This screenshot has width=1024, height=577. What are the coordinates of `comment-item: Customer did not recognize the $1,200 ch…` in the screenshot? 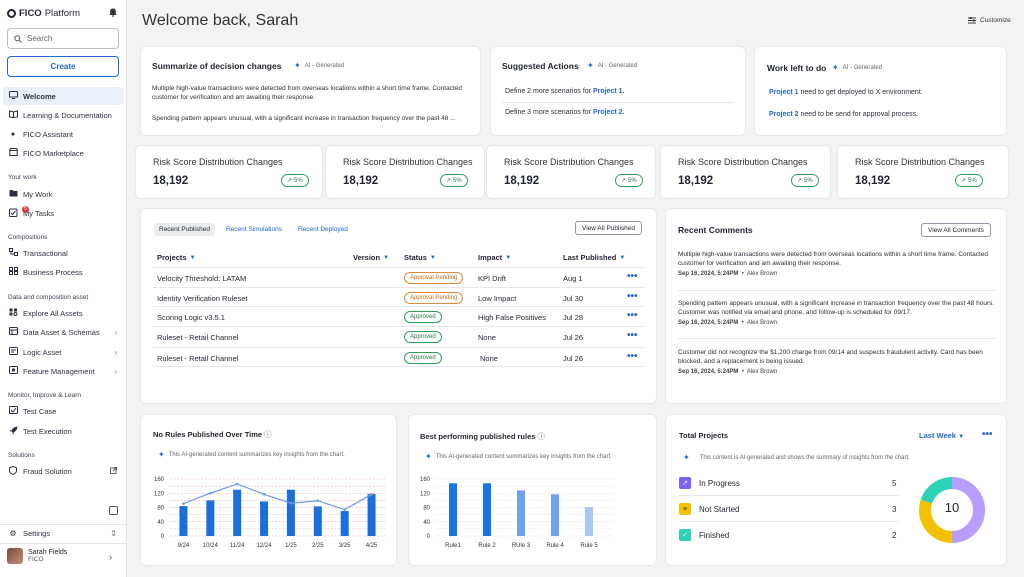 It's located at (837, 361).